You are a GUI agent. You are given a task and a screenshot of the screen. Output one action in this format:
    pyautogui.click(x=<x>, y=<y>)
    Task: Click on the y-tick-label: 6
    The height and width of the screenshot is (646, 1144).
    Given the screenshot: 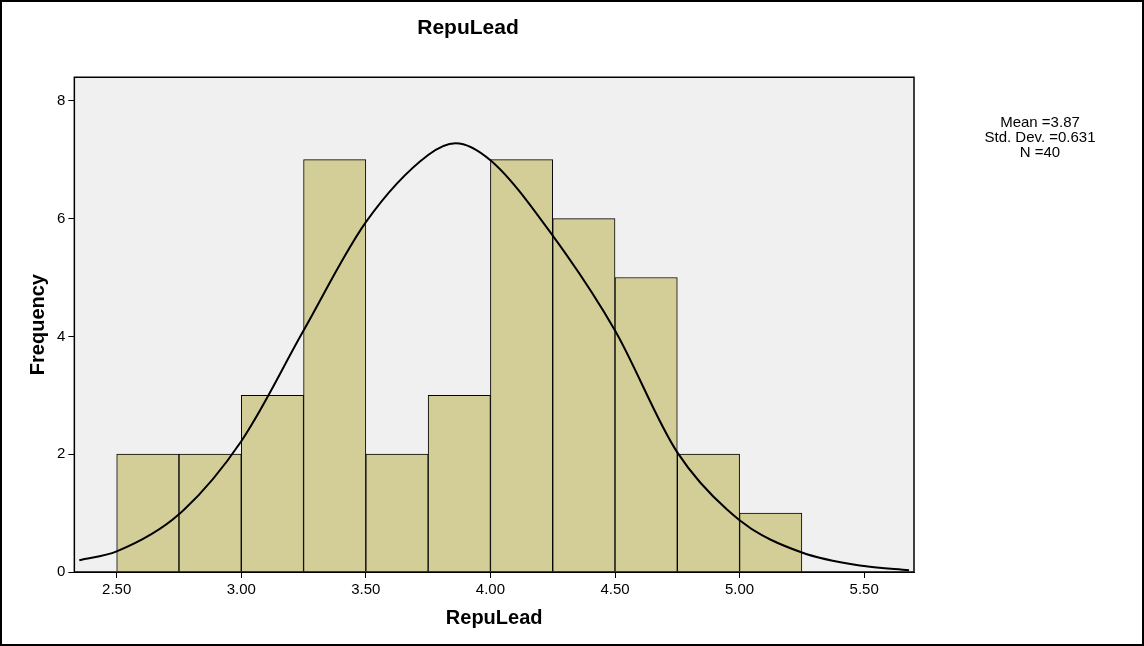 What is the action you would take?
    pyautogui.click(x=61, y=217)
    